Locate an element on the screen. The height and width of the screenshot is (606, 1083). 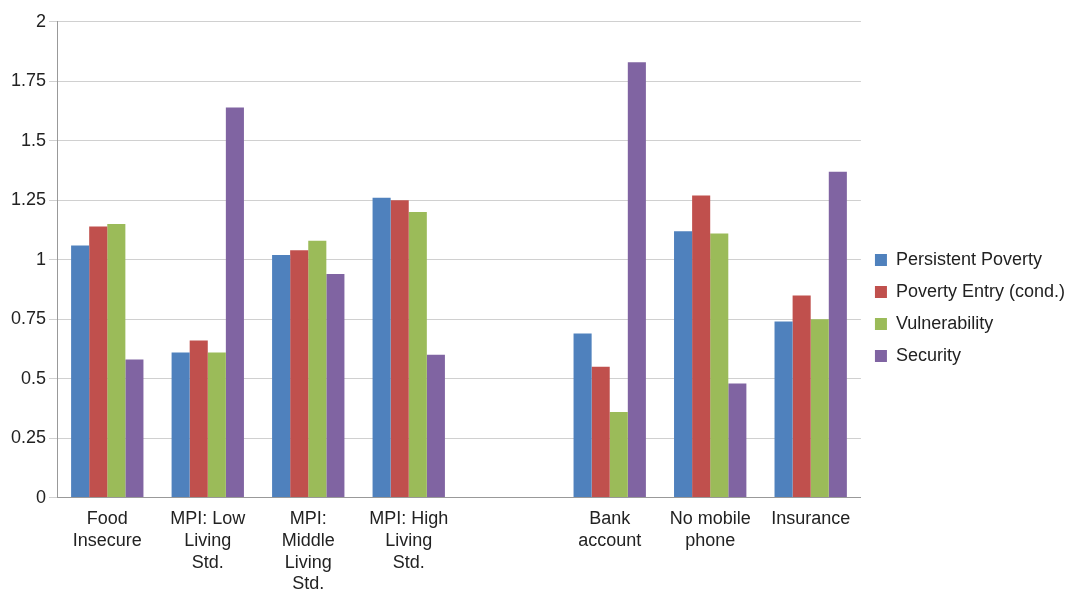
x-tick-label: MPI: Low Living Std. is located at coordinates (208, 540).